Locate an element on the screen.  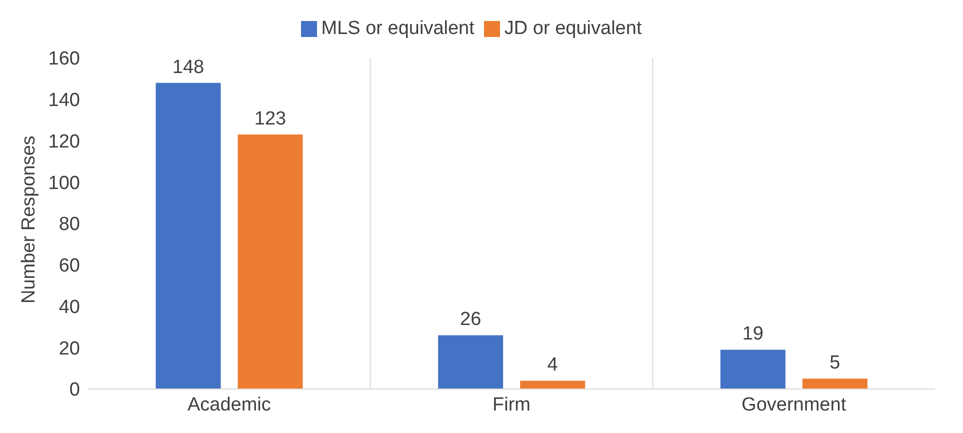
y-tick-label: 100 is located at coordinates (64, 183).